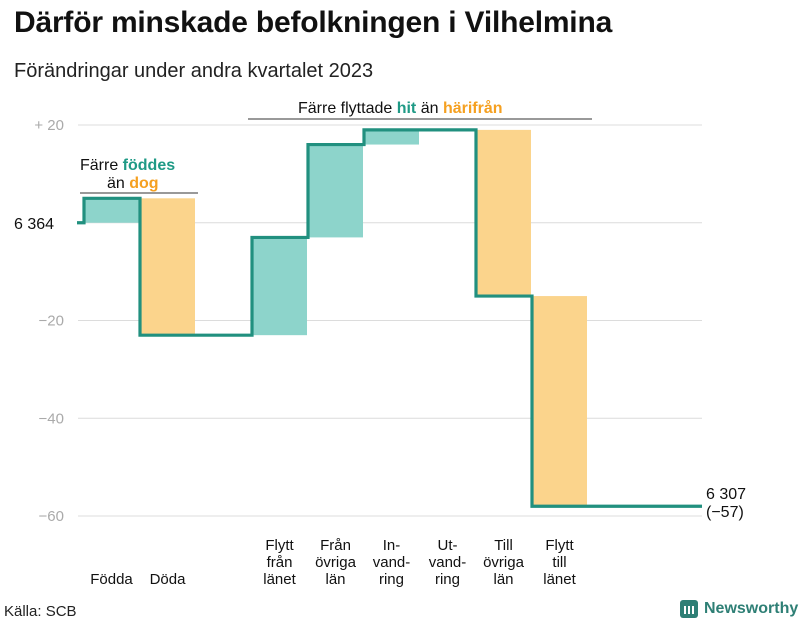 This screenshot has width=800, height=625. I want to click on y-tick-label: −20, so click(51, 321).